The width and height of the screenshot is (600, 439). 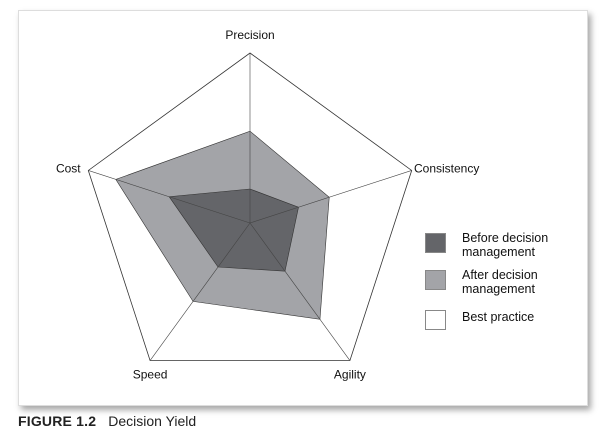 I want to click on legend-label-after: After decision management, so click(x=500, y=282).